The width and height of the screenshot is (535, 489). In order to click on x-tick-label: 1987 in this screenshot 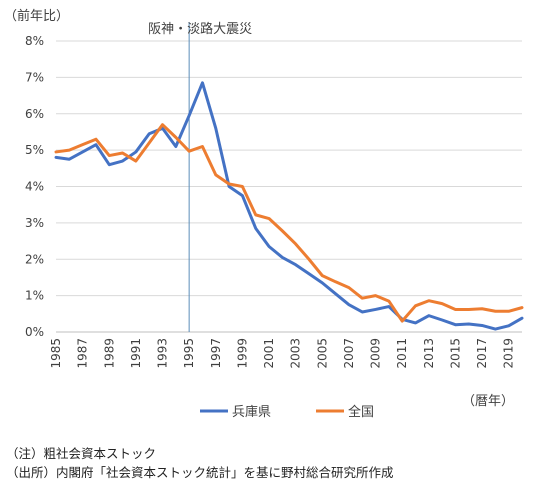, I will do `click(83, 353)`.